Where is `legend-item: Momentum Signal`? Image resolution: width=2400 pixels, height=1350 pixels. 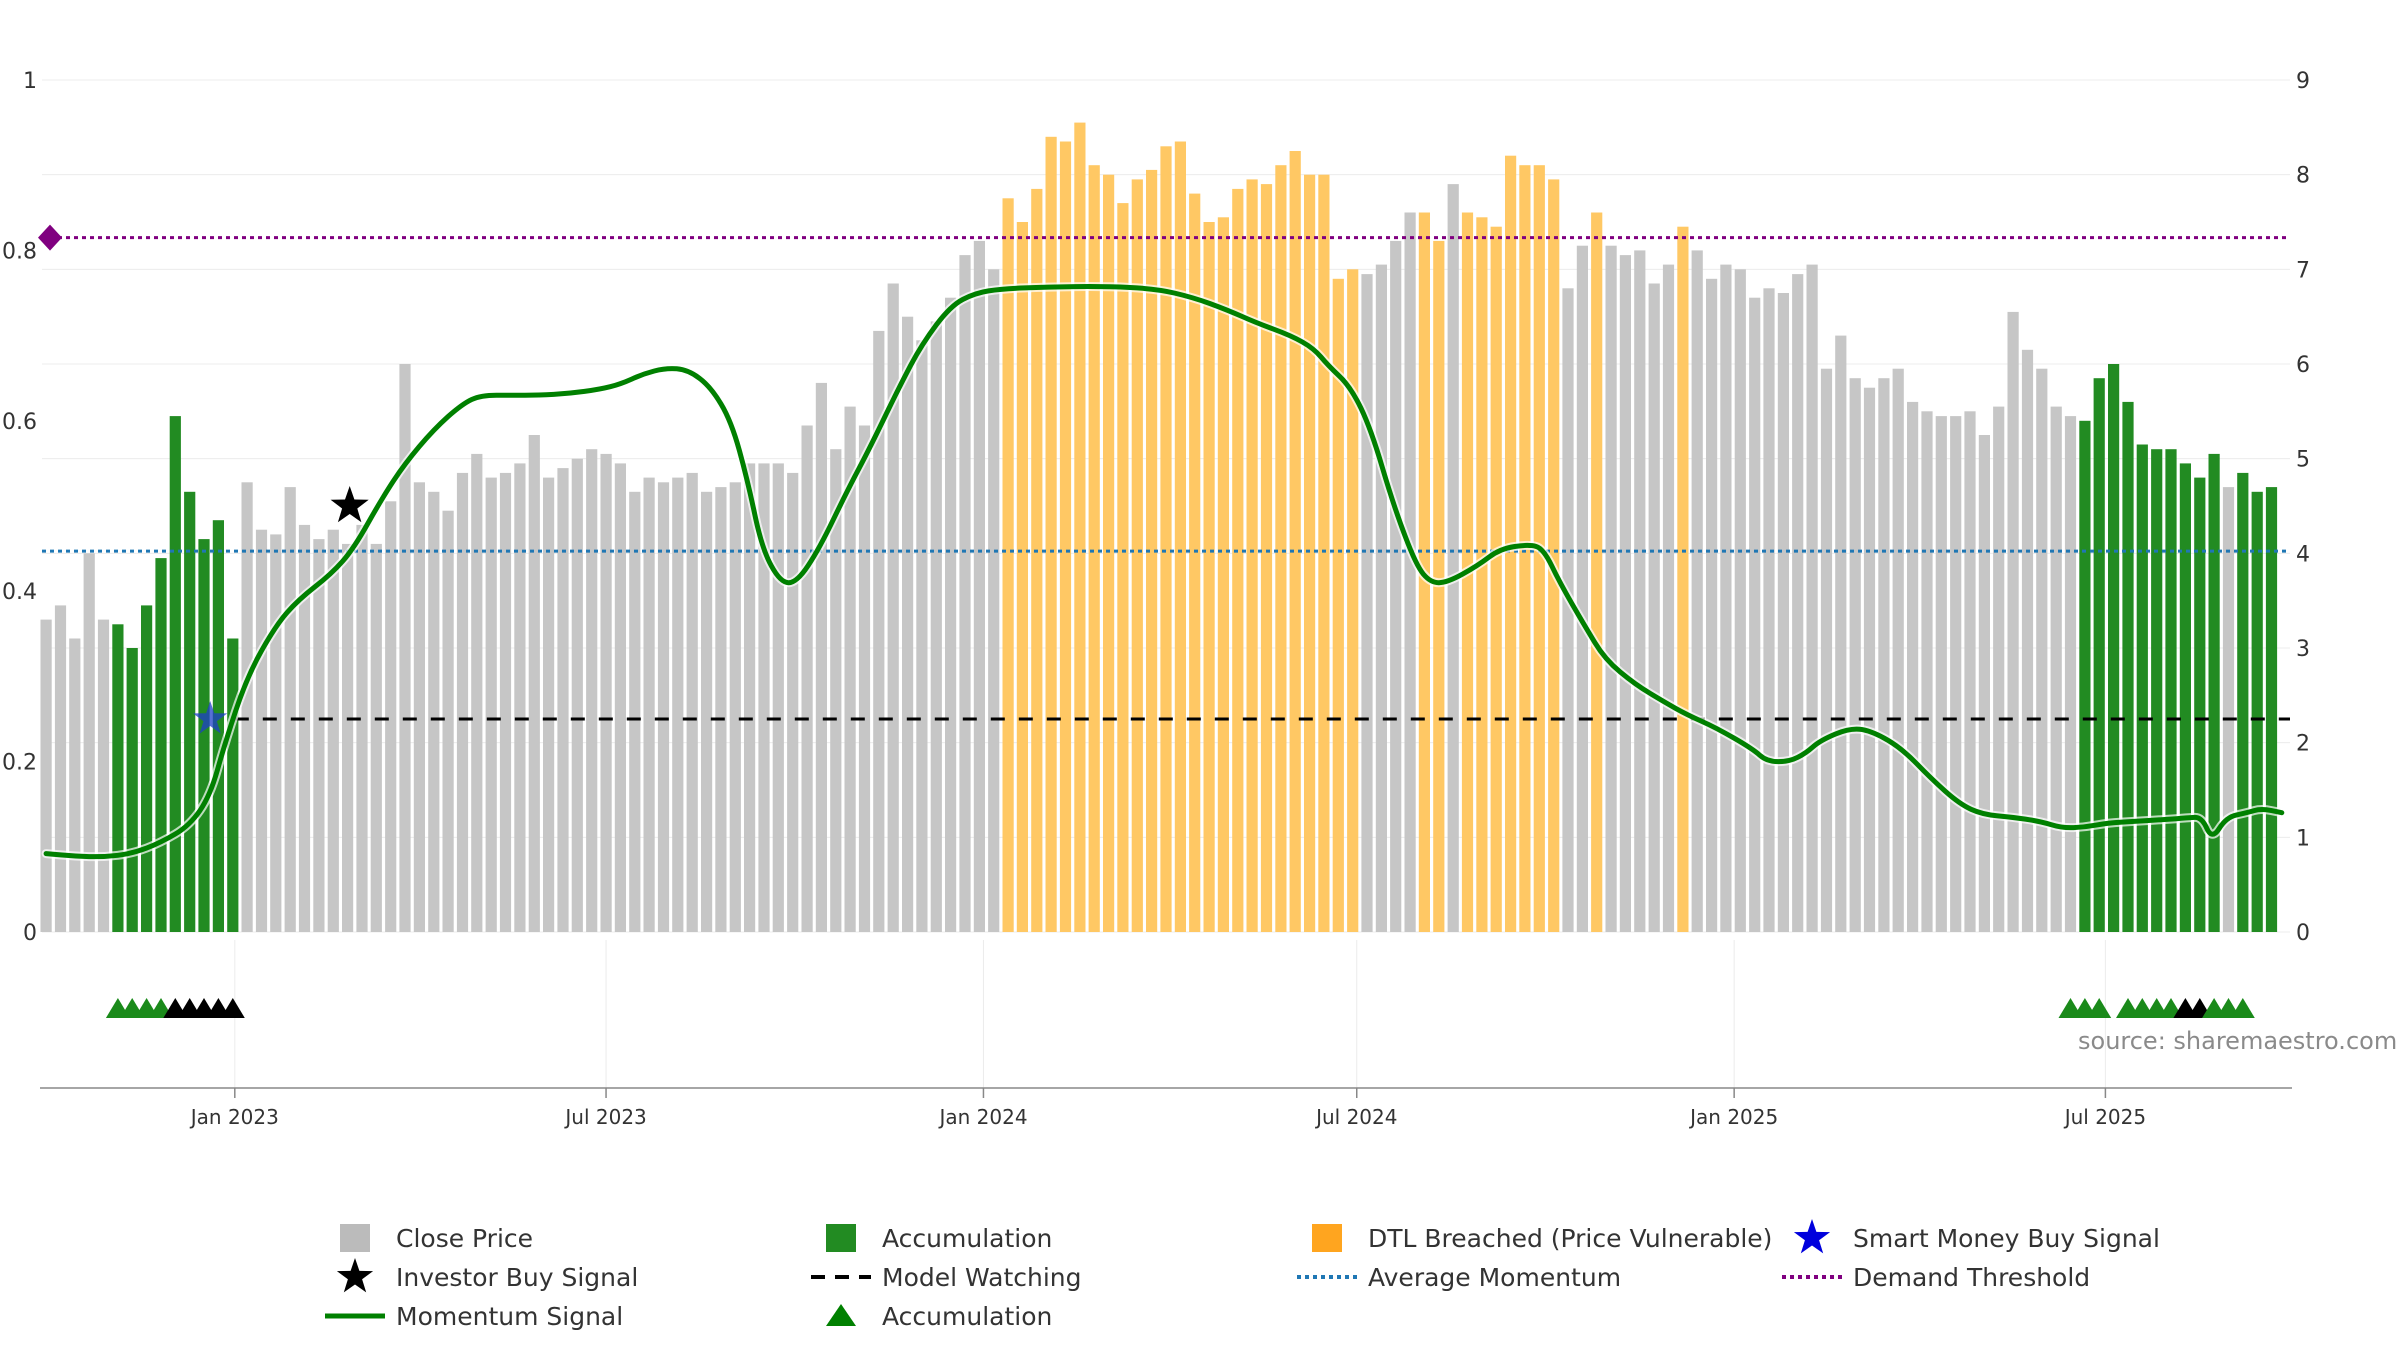 legend-item: Momentum Signal is located at coordinates (474, 1316).